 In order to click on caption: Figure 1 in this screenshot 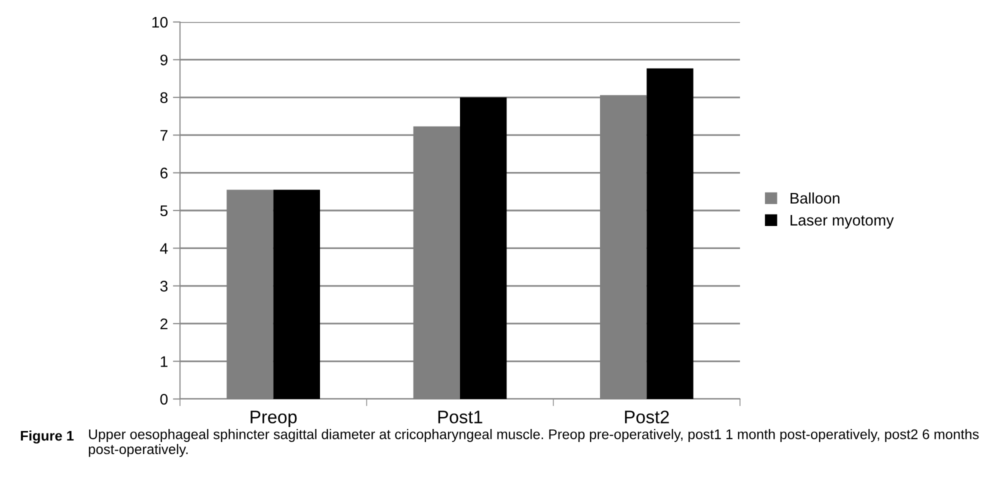, I will do `click(47, 437)`.